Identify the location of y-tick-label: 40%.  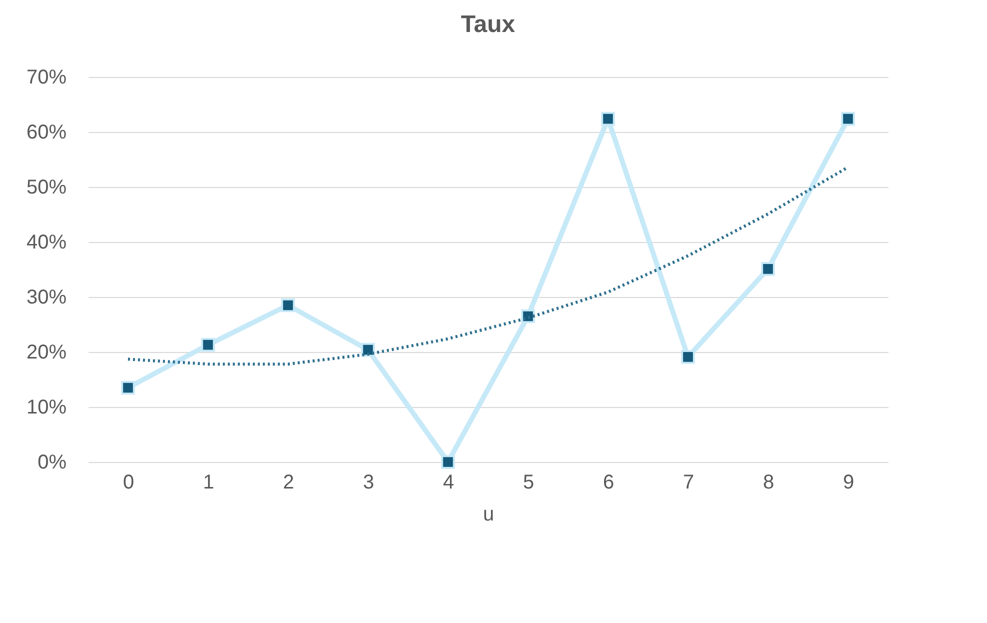
(46, 243).